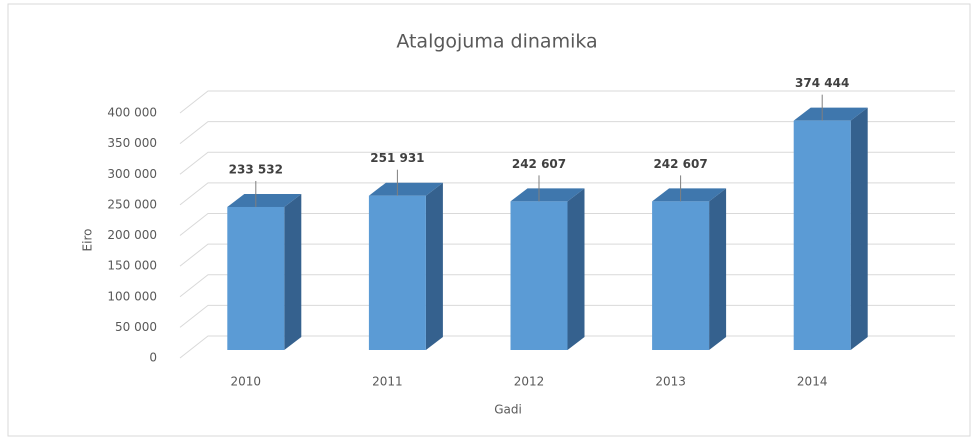 This screenshot has width=976, height=445. What do you see at coordinates (132, 174) in the screenshot?
I see `y-tick-label: 300 000` at bounding box center [132, 174].